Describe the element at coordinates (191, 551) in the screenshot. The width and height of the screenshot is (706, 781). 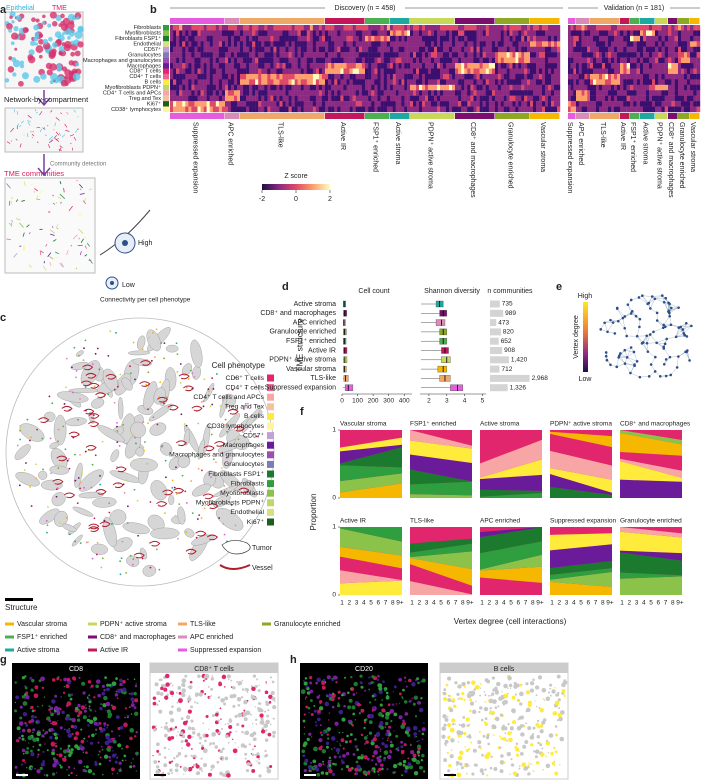
I see `vessel` at that location.